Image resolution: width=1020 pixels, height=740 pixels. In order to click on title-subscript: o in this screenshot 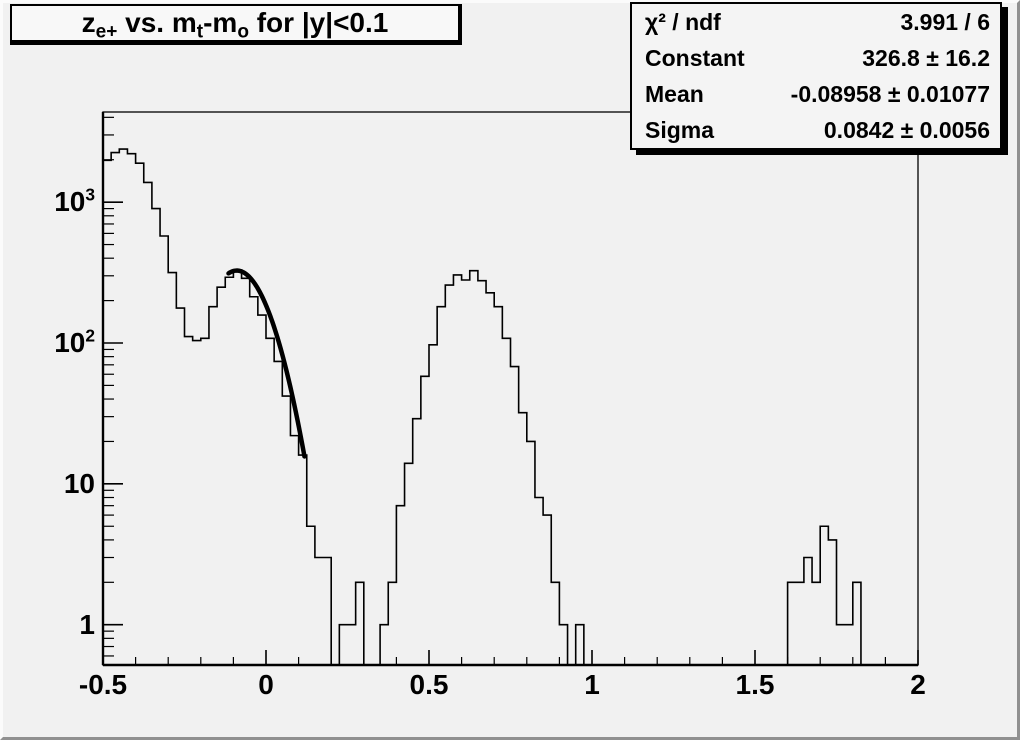, I will do `click(243, 32)`.